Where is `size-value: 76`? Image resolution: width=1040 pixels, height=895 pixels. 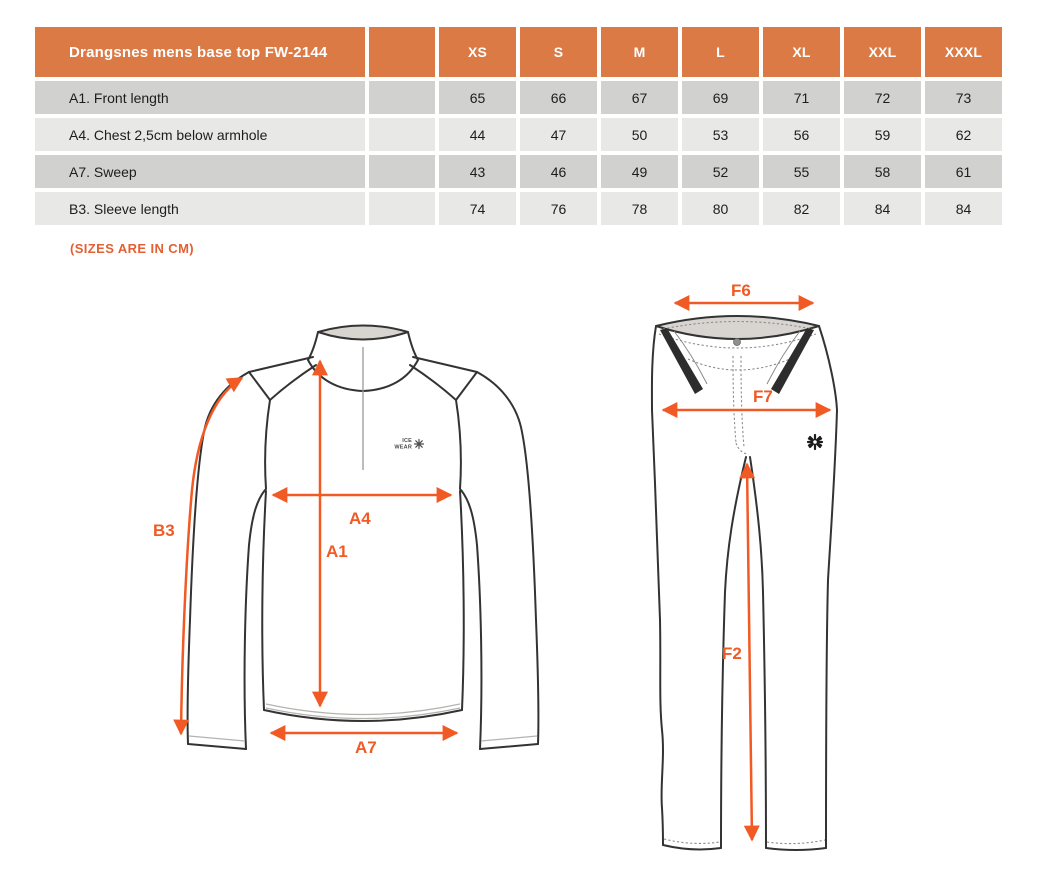 size-value: 76 is located at coordinates (558, 208).